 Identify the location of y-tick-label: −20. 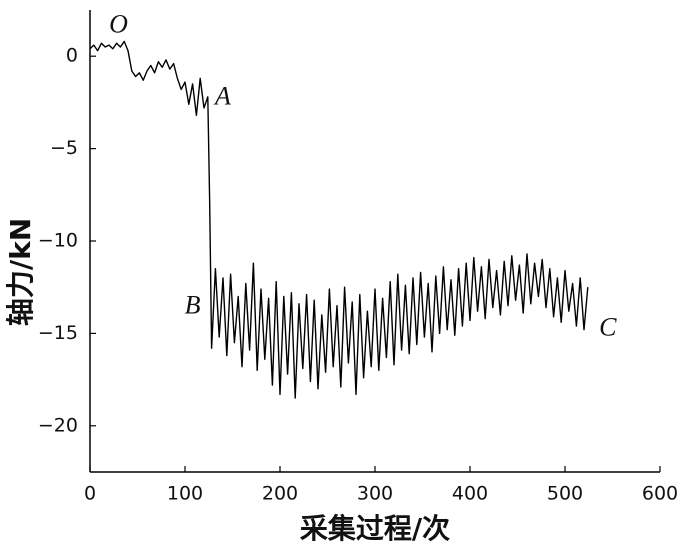
(58, 425).